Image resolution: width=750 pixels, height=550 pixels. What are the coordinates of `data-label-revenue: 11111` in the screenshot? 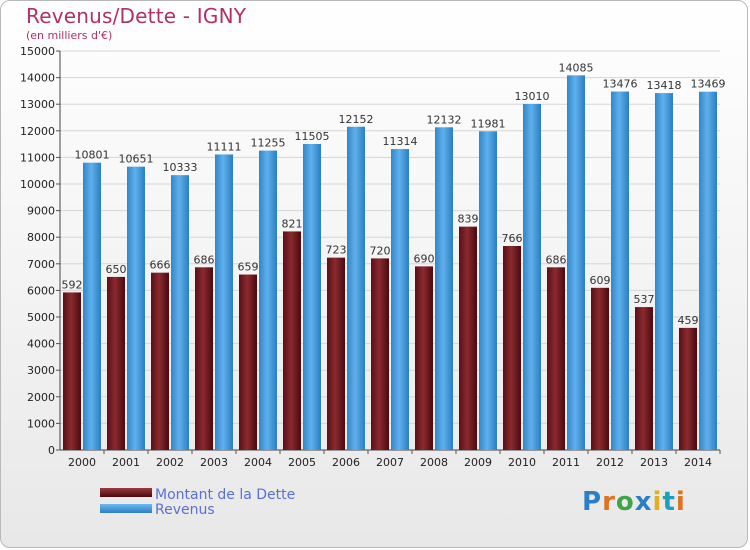 It's located at (224, 146).